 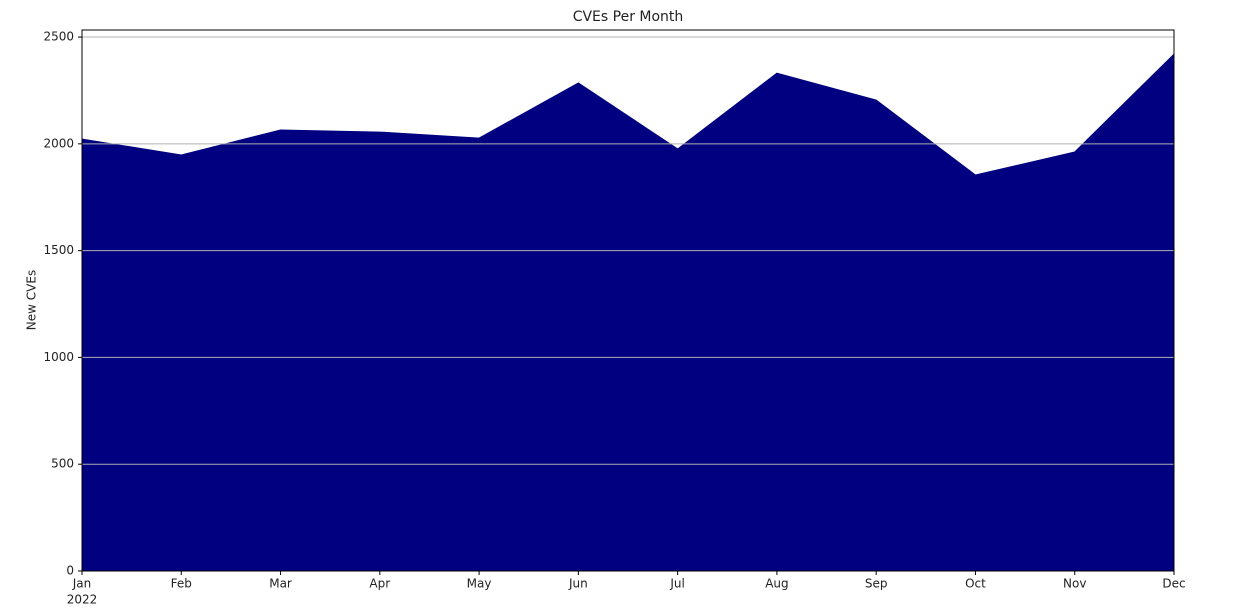 What do you see at coordinates (32, 300) in the screenshot?
I see `y-axis-label: New CVEs` at bounding box center [32, 300].